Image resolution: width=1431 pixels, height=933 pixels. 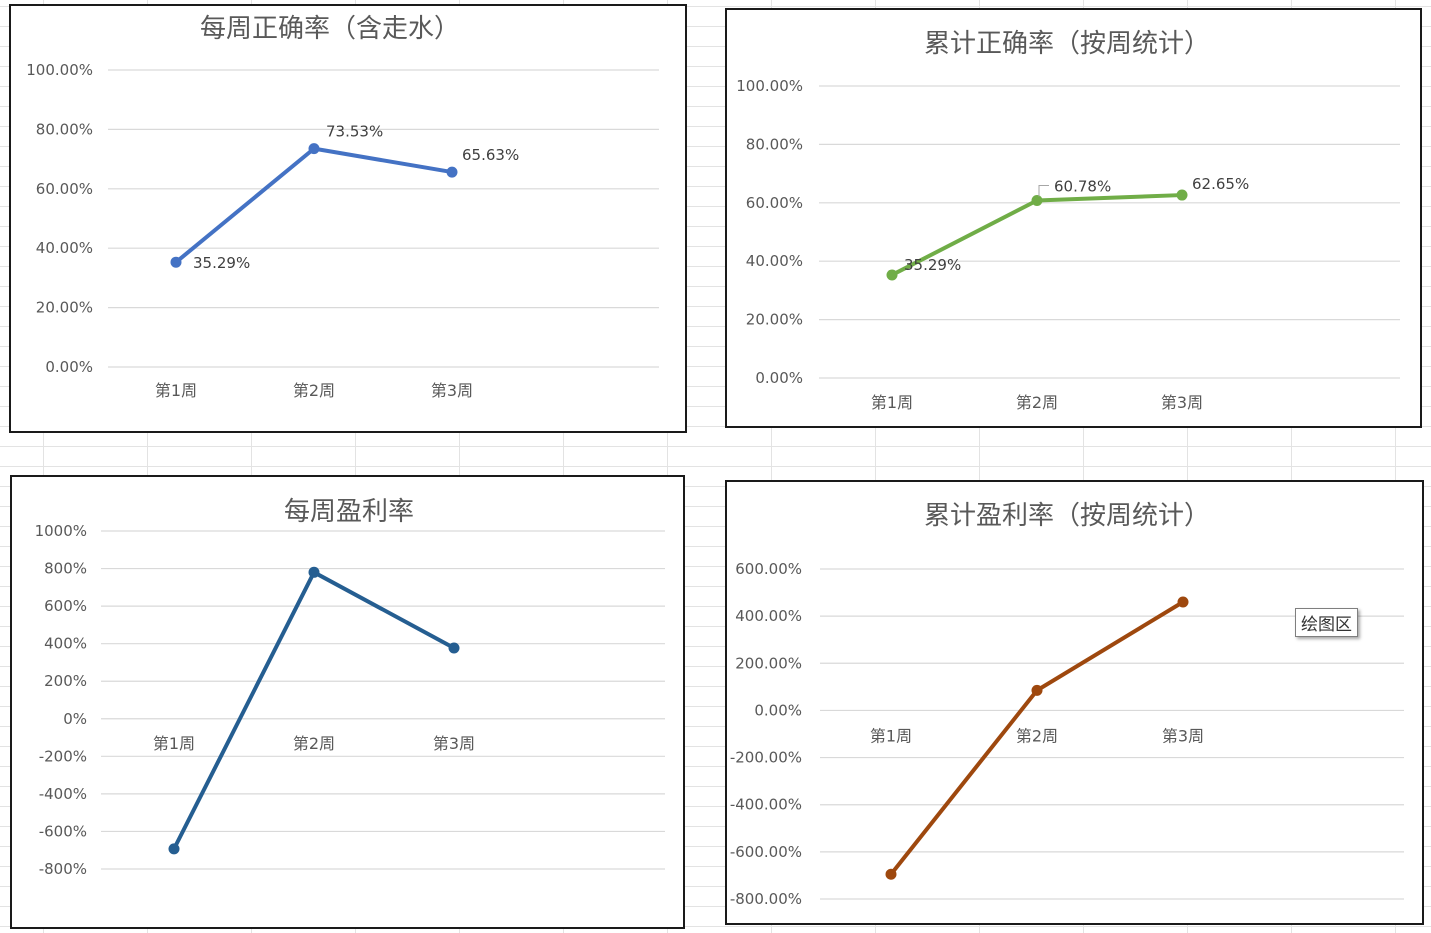 I want to click on data-label: 62.65%, so click(x=1220, y=184).